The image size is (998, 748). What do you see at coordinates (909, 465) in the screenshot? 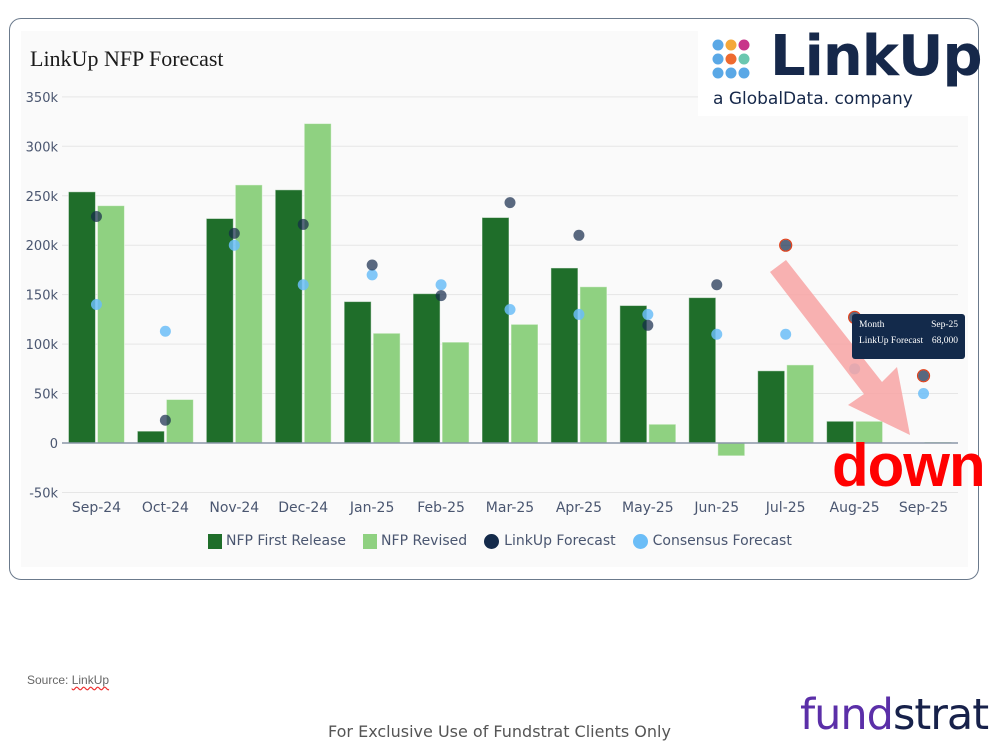
I see `down-annotation: down` at bounding box center [909, 465].